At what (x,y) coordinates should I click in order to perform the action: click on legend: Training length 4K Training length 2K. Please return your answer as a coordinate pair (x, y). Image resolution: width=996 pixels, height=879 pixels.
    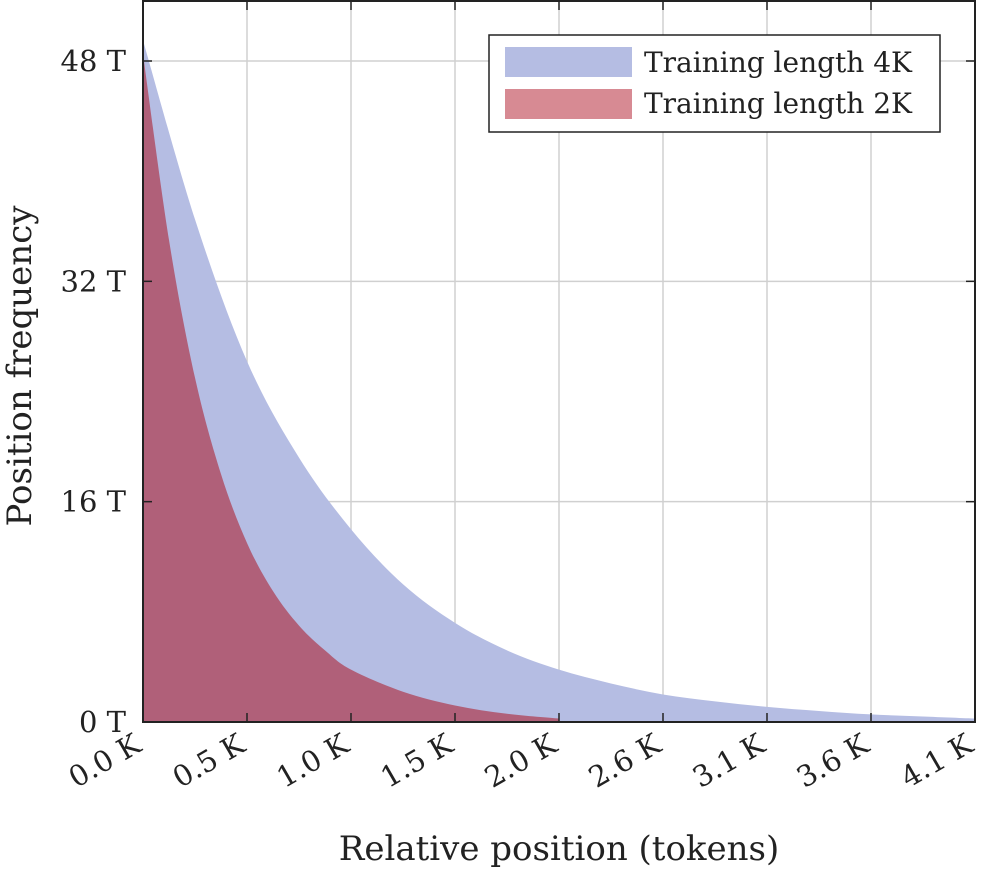
    Looking at the image, I should click on (714, 83).